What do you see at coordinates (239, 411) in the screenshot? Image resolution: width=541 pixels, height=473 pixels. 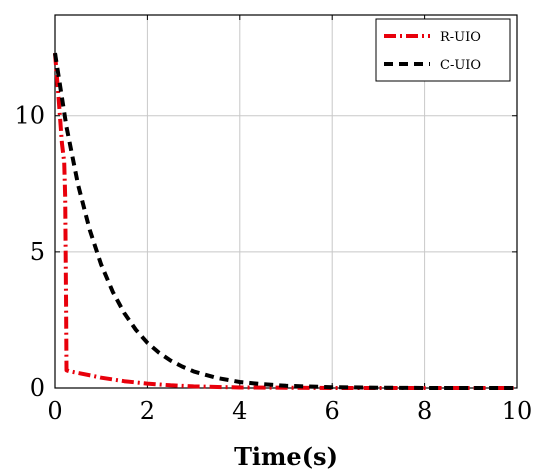 I see `x-tick-label: 4` at bounding box center [239, 411].